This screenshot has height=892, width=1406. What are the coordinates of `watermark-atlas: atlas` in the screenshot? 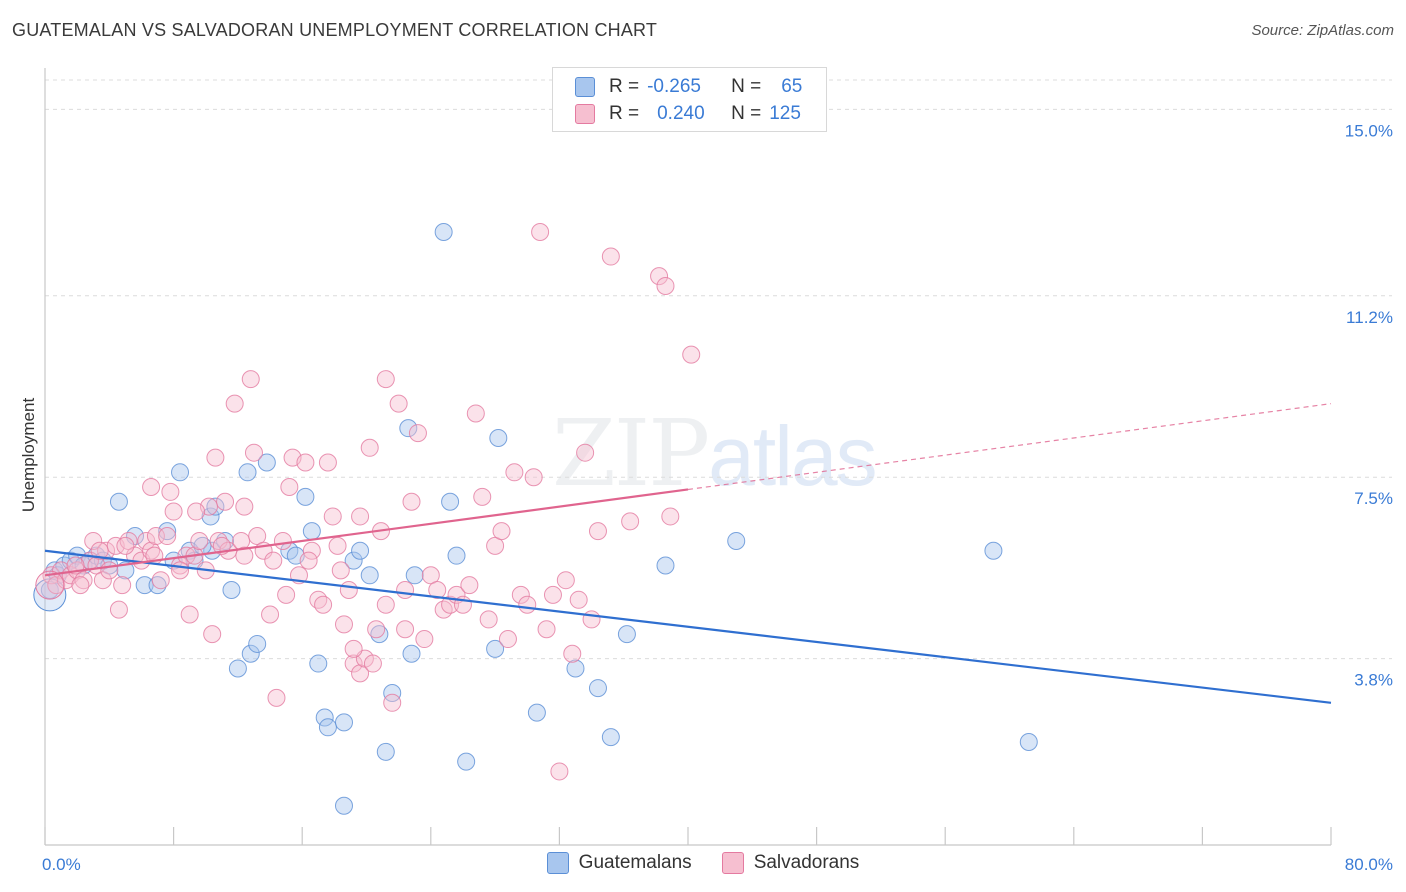 It's located at (792, 456).